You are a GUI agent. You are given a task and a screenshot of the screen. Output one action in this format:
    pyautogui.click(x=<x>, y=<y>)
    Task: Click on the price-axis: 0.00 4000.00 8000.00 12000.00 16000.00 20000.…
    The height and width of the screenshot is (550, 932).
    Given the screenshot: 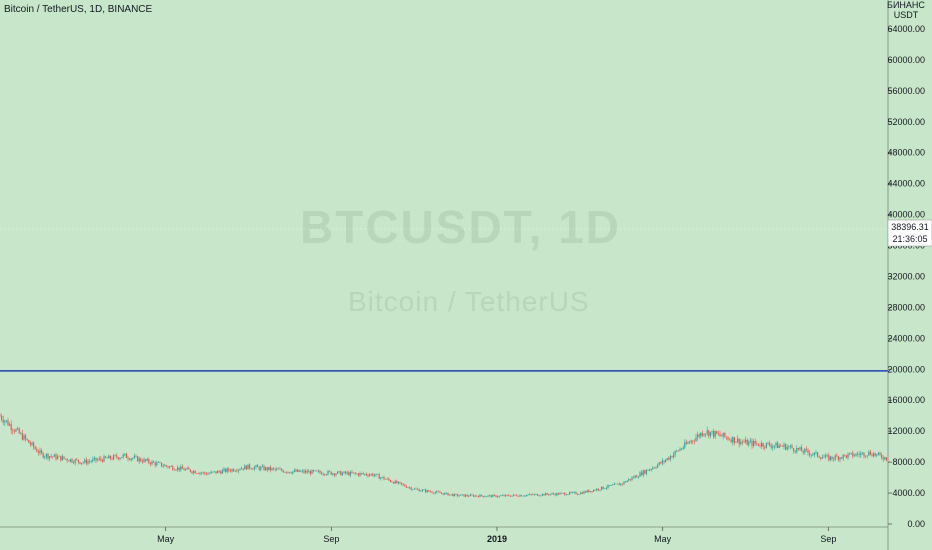 What is the action you would take?
    pyautogui.click(x=909, y=275)
    